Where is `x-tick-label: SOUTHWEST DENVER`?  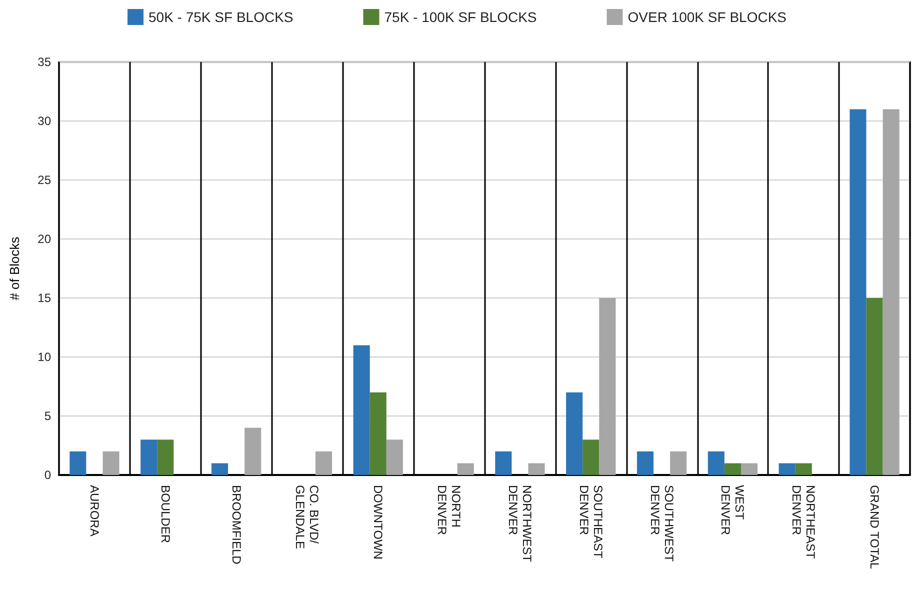
x-tick-label: SOUTHWEST DENVER is located at coordinates (662, 523).